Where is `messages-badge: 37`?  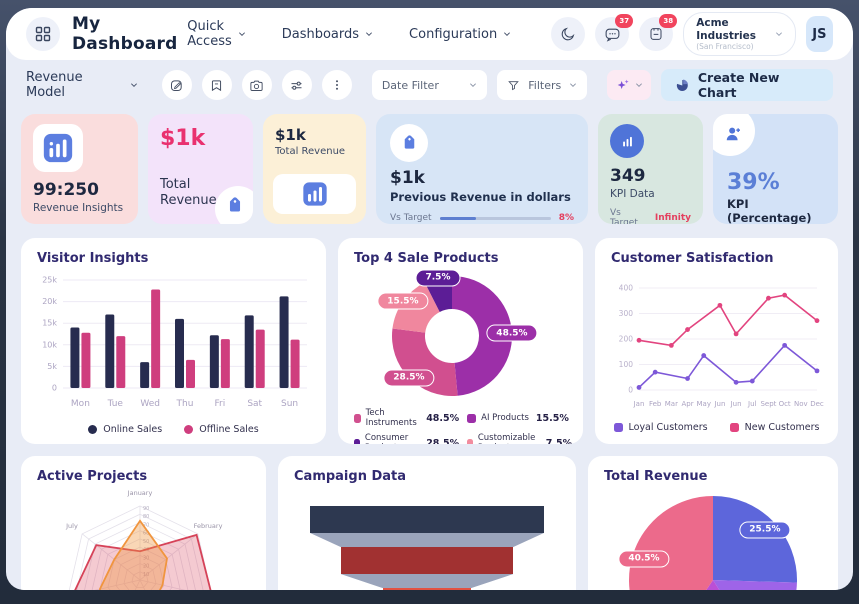 messages-badge: 37 is located at coordinates (624, 21).